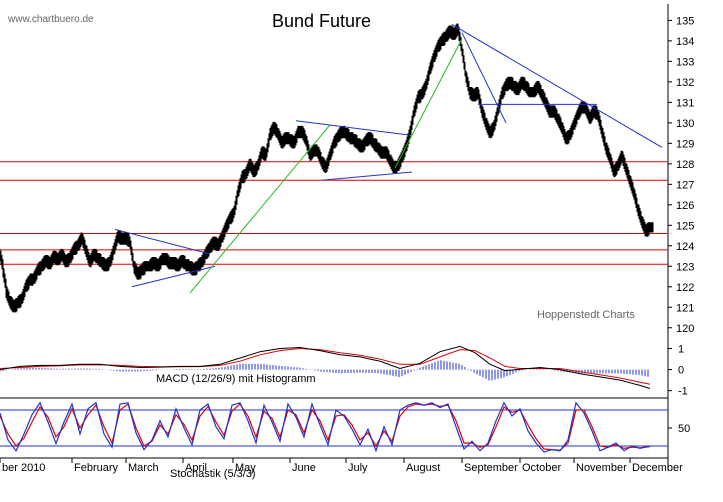 This screenshot has width=723, height=502. What do you see at coordinates (657, 468) in the screenshot?
I see `x-tick-label: December` at bounding box center [657, 468].